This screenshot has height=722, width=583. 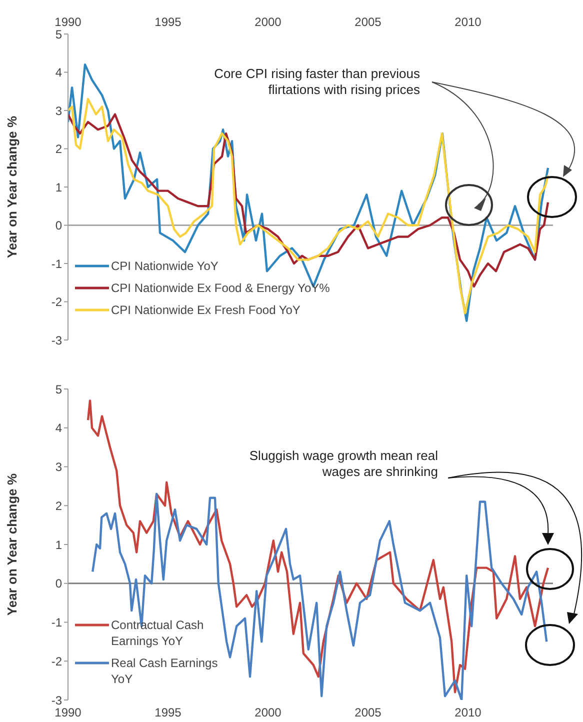 What do you see at coordinates (205, 310) in the screenshot?
I see `legend-label: CPI Nationwide Ex Fresh Food YoY` at bounding box center [205, 310].